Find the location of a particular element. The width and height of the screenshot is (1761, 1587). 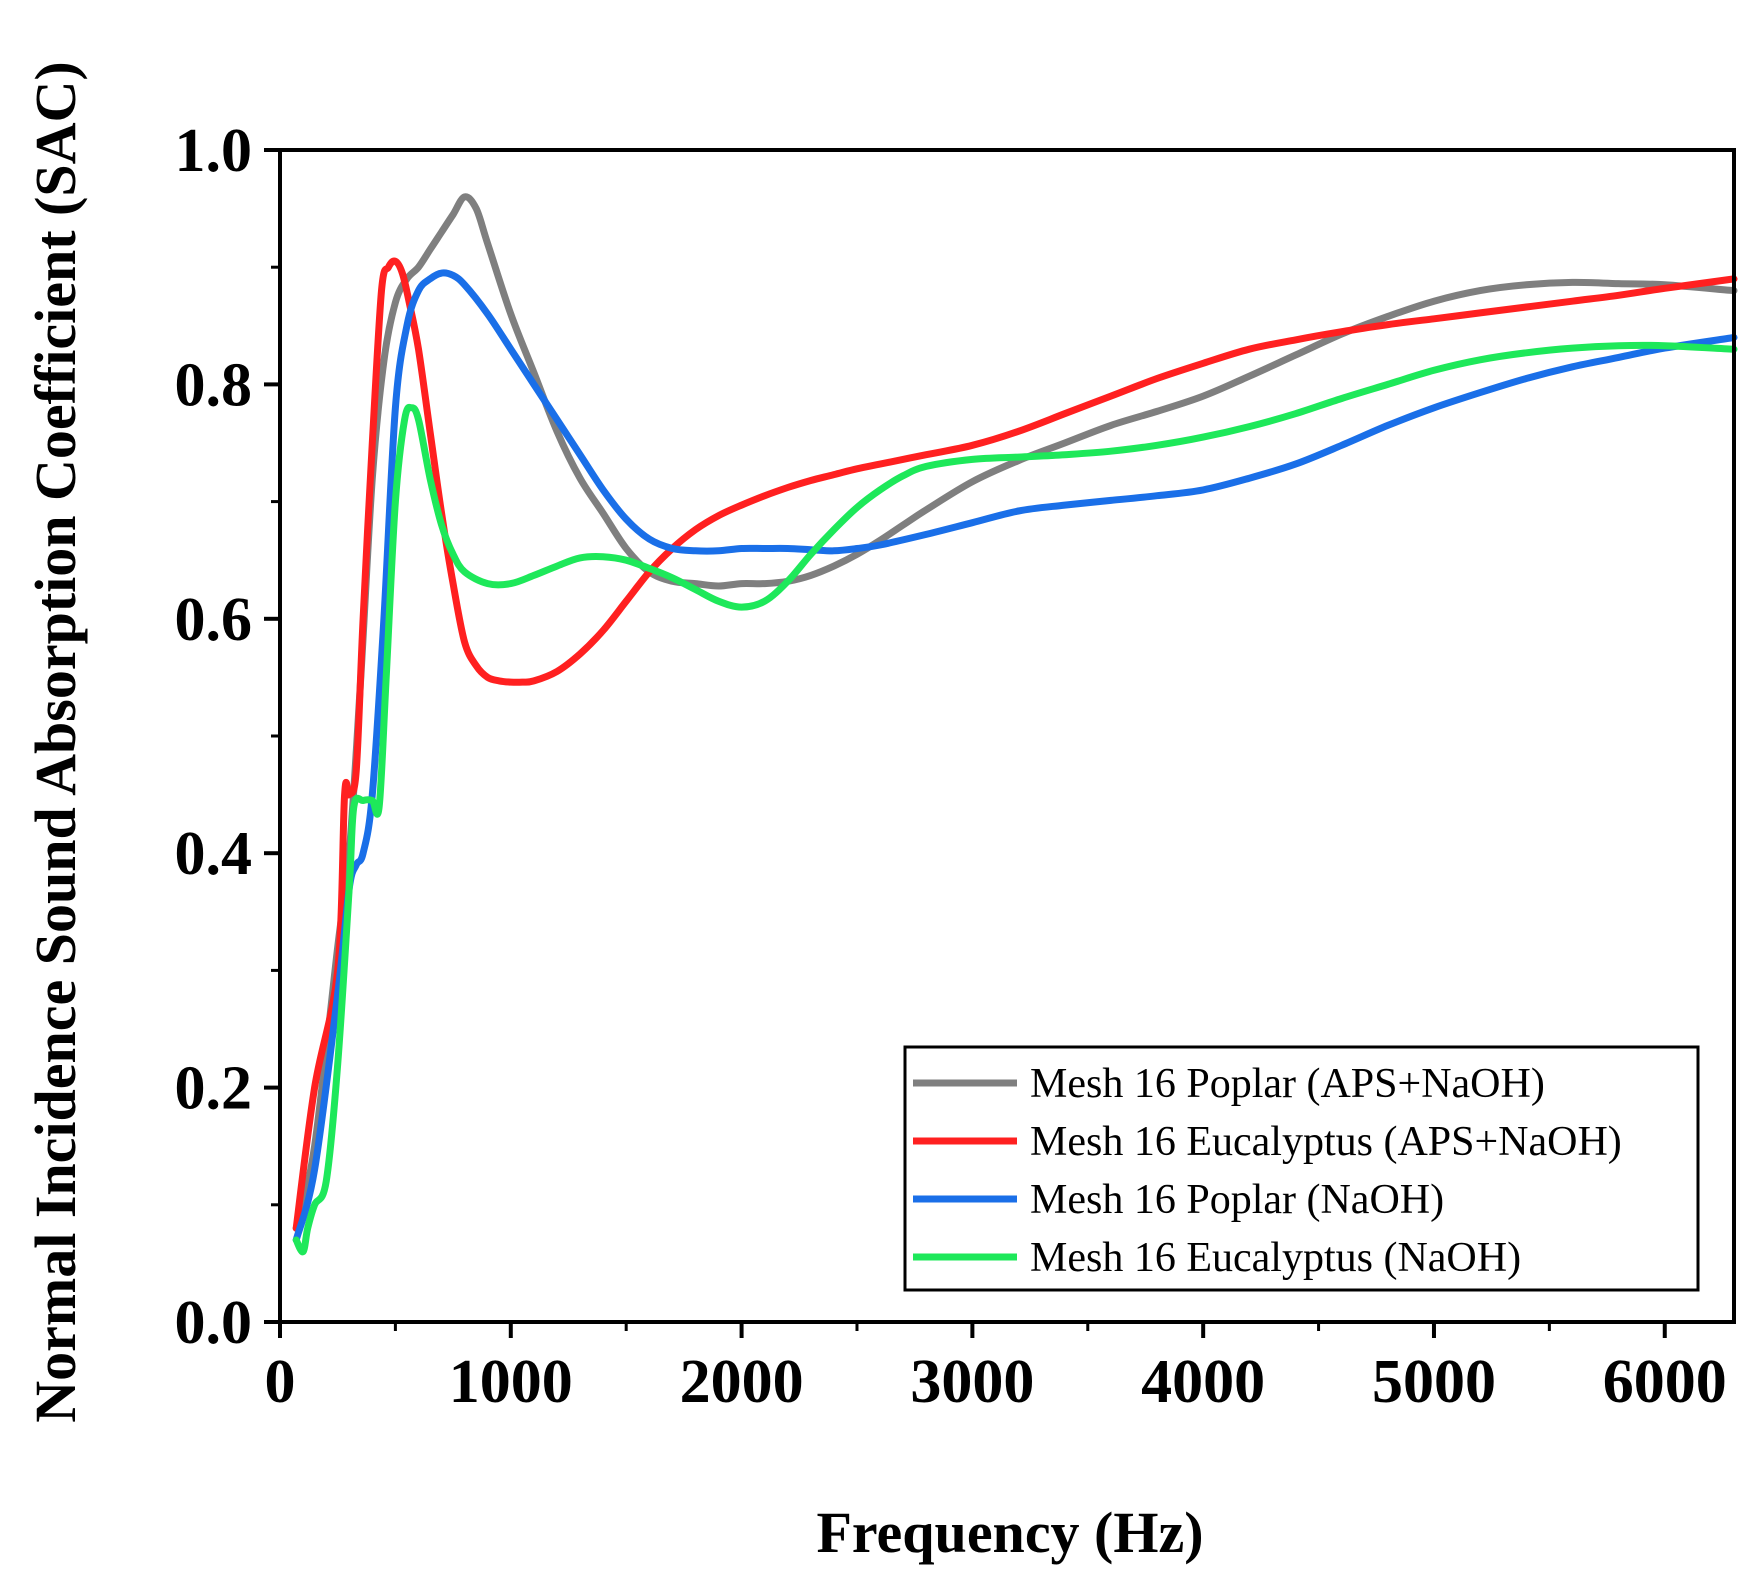

x-tick-label: 3000 is located at coordinates (972, 1382).